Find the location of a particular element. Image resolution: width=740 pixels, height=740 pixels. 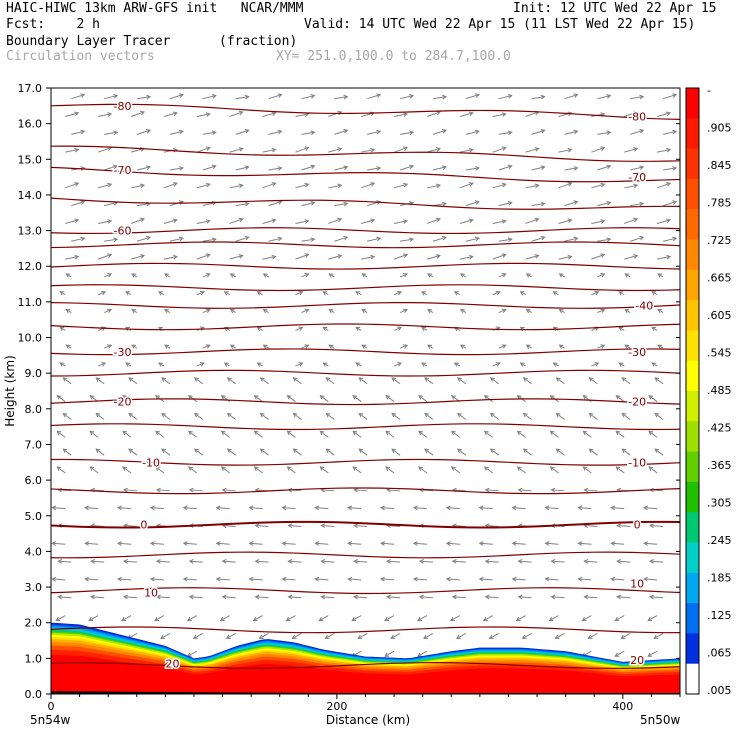

colorbar-label: .545 is located at coordinates (719, 353).